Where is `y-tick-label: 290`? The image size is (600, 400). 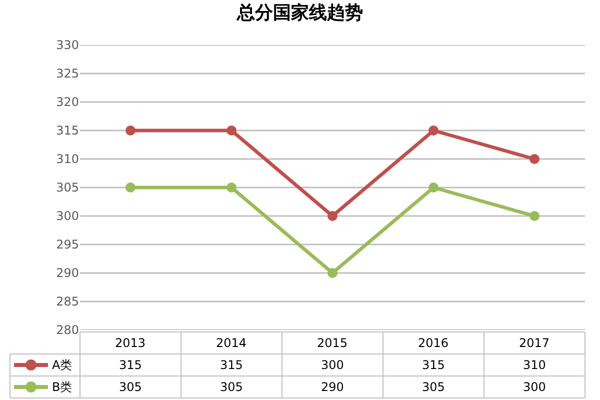 y-tick-label: 290 is located at coordinates (67, 273).